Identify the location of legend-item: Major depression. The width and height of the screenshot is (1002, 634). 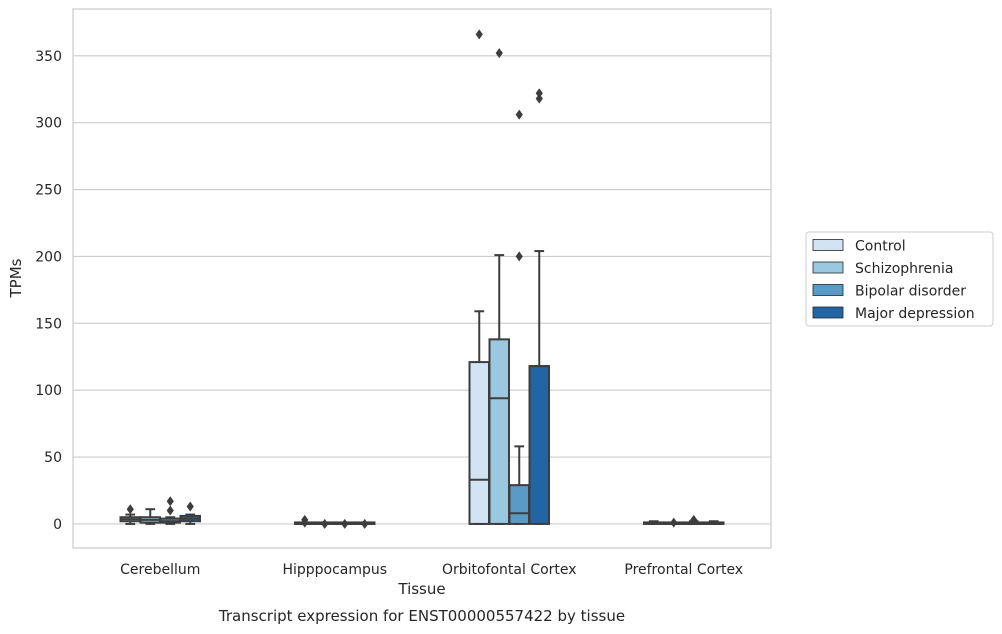
(893, 314).